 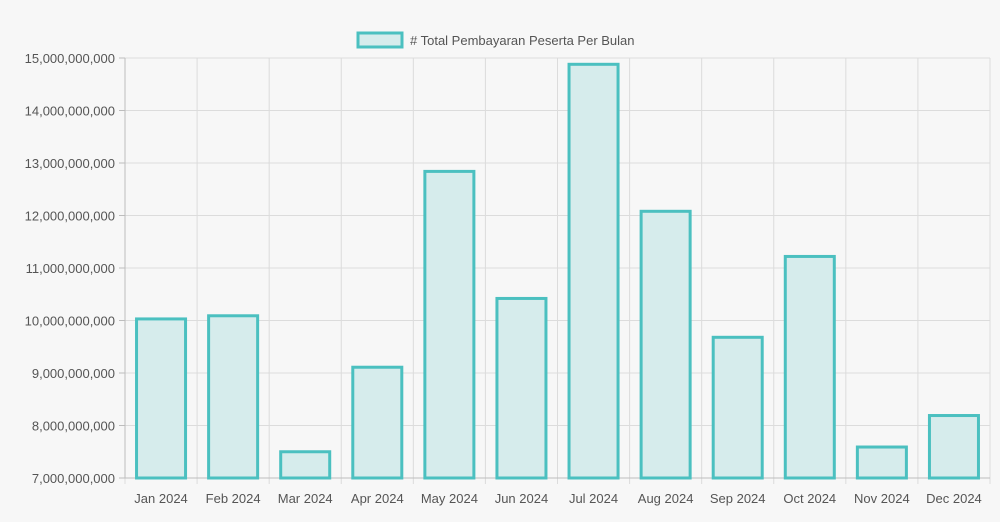 I want to click on y-tick-label: 9,000,000,000, so click(x=73, y=373).